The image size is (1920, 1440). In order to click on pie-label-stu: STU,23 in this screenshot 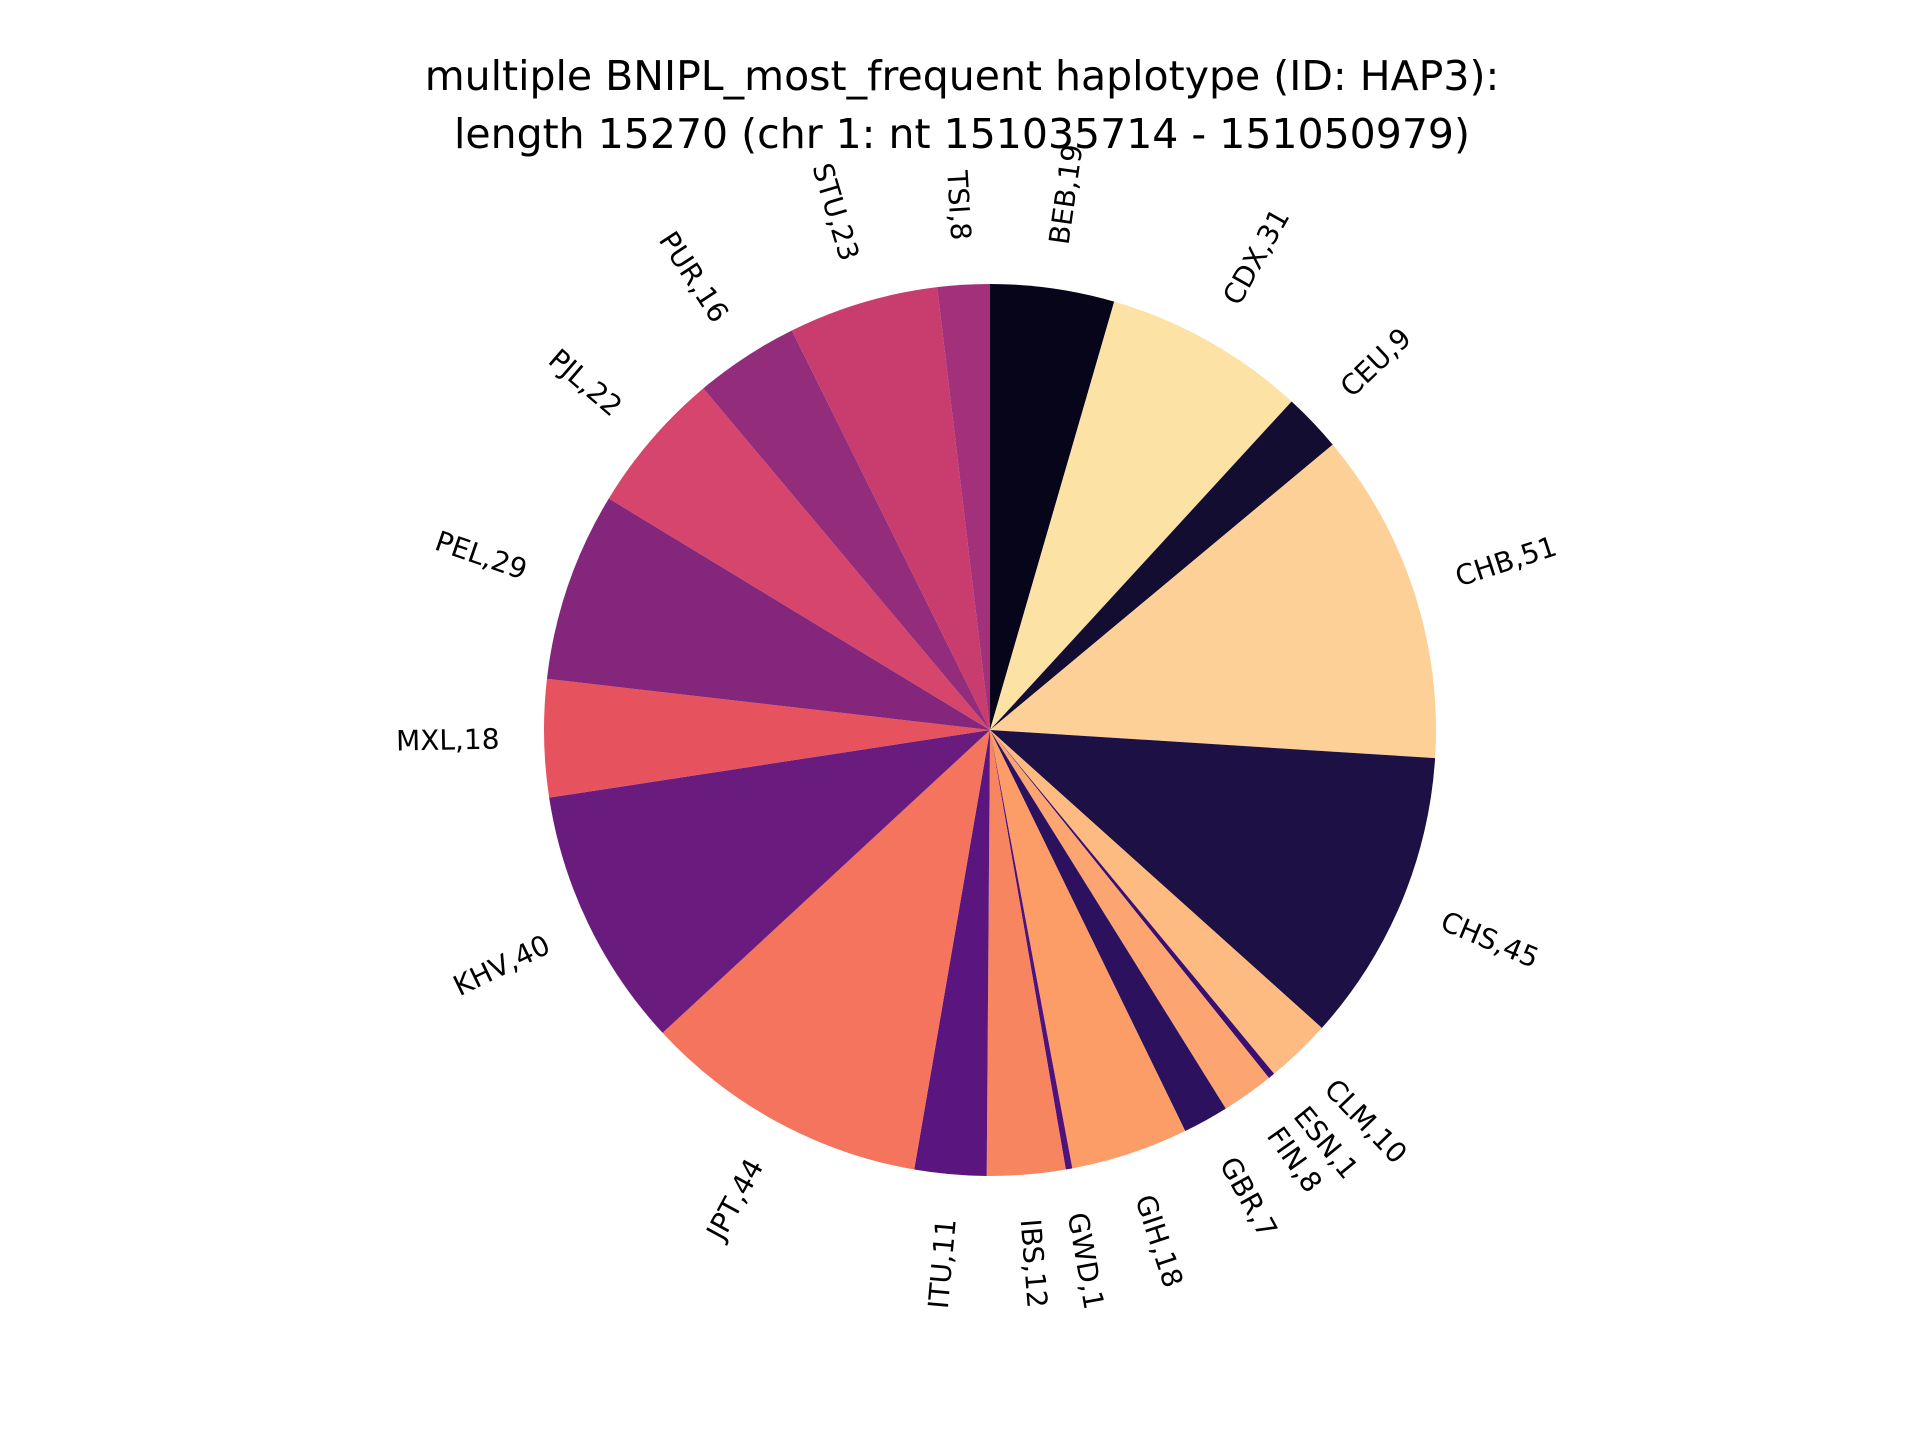, I will do `click(836, 211)`.